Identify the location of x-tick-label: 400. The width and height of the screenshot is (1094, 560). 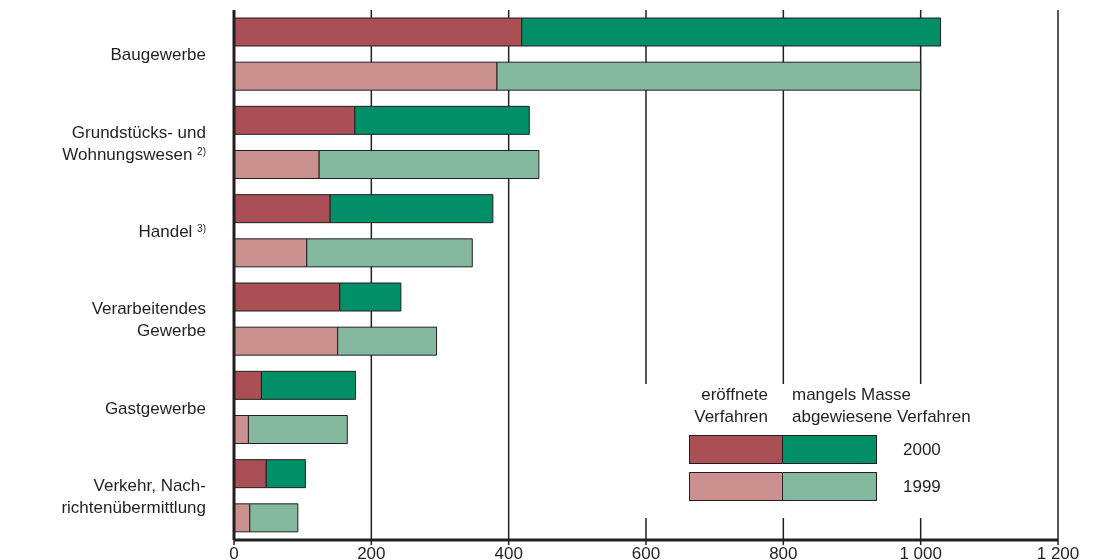
(508, 552).